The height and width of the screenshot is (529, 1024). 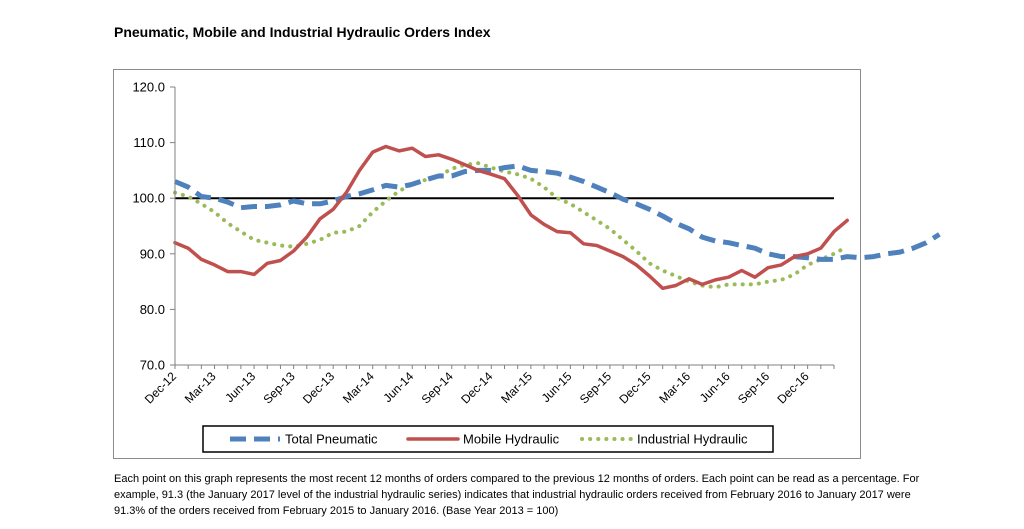 I want to click on x-tick-label: Sep-14, so click(x=437, y=387).